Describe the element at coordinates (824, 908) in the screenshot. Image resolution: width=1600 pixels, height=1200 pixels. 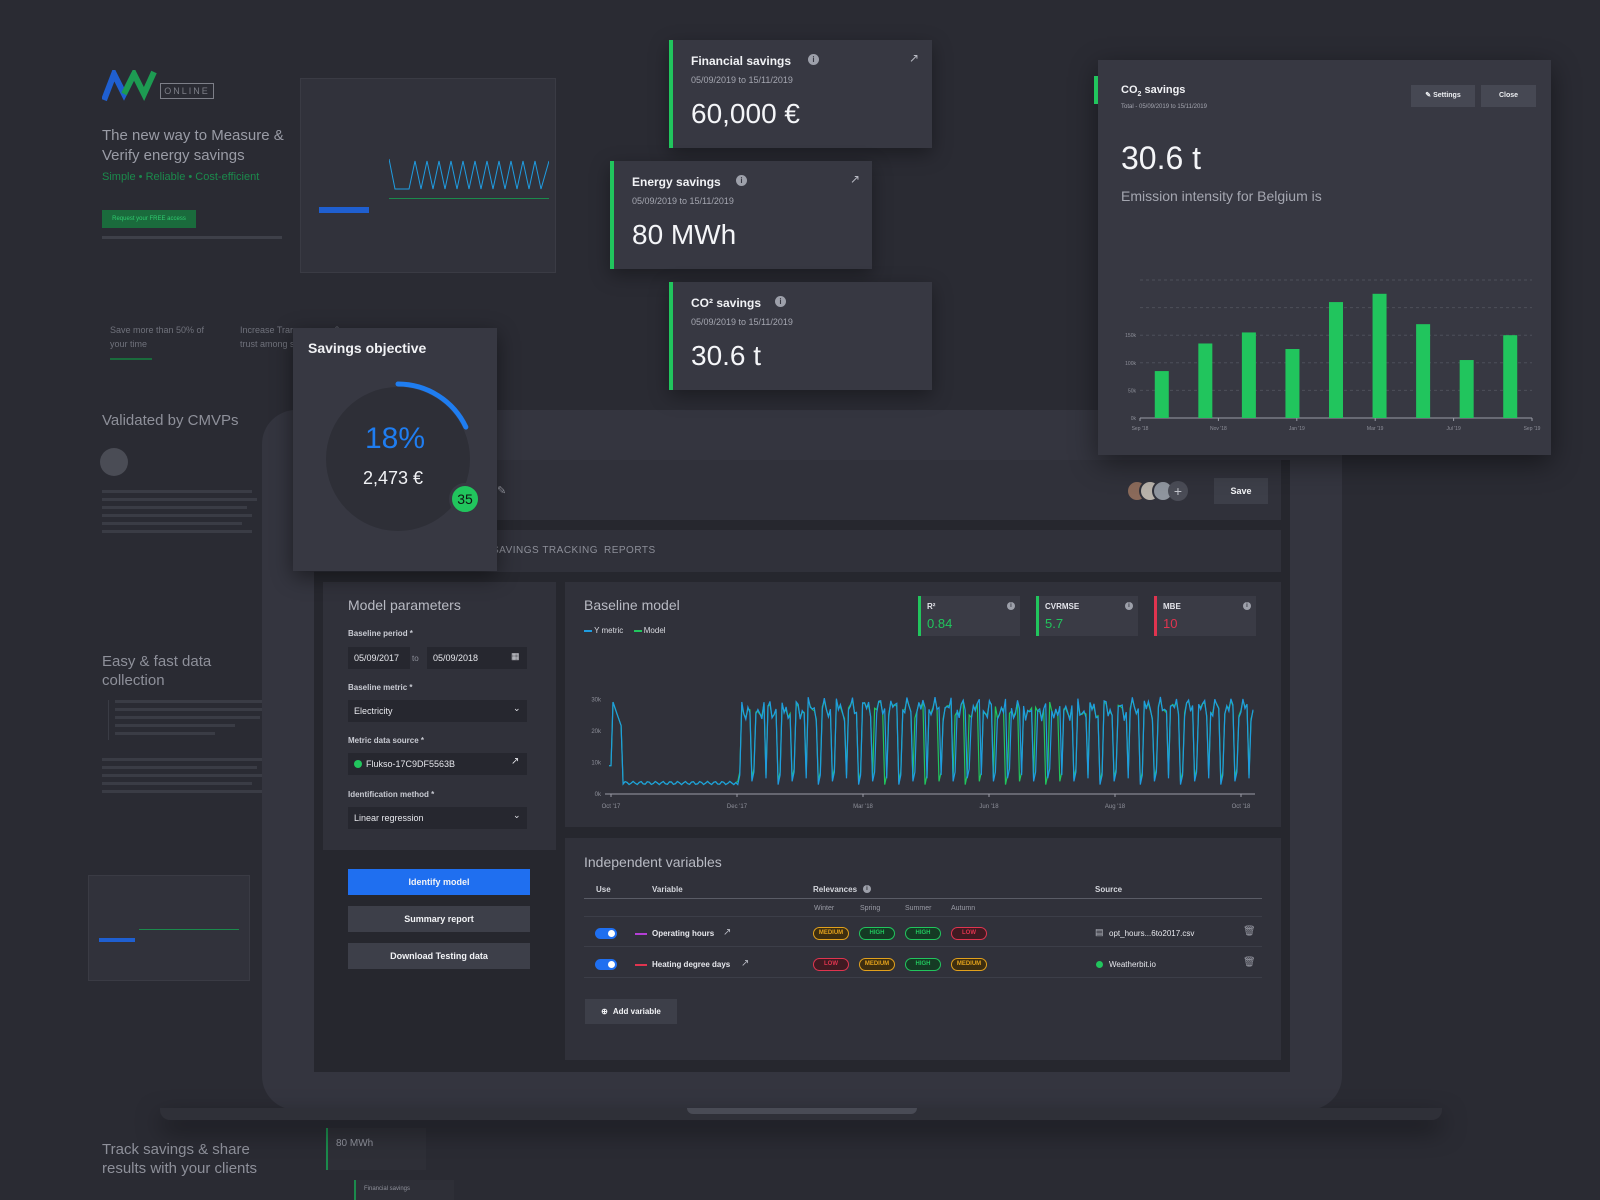
I see `season-winter: Winter` at that location.